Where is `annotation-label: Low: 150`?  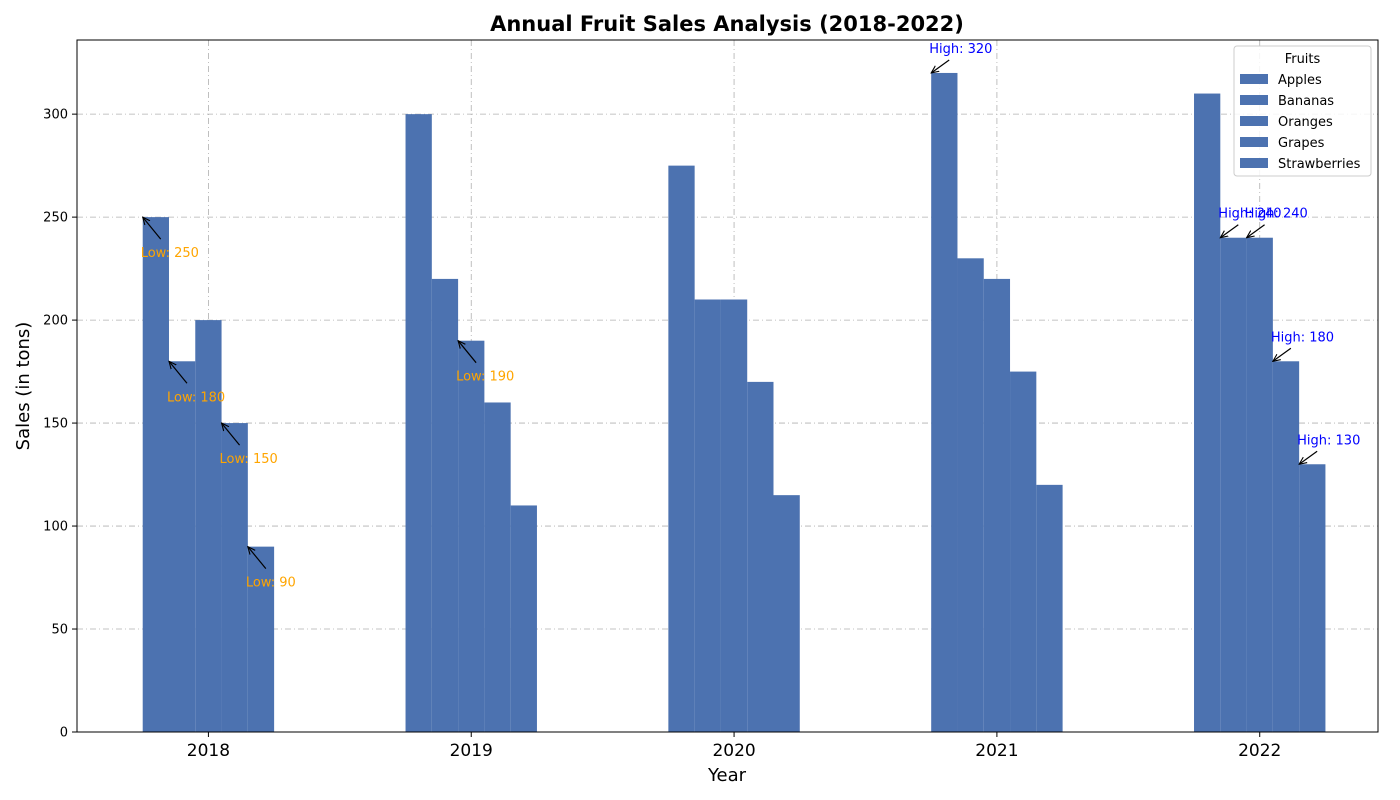 annotation-label: Low: 150 is located at coordinates (249, 459).